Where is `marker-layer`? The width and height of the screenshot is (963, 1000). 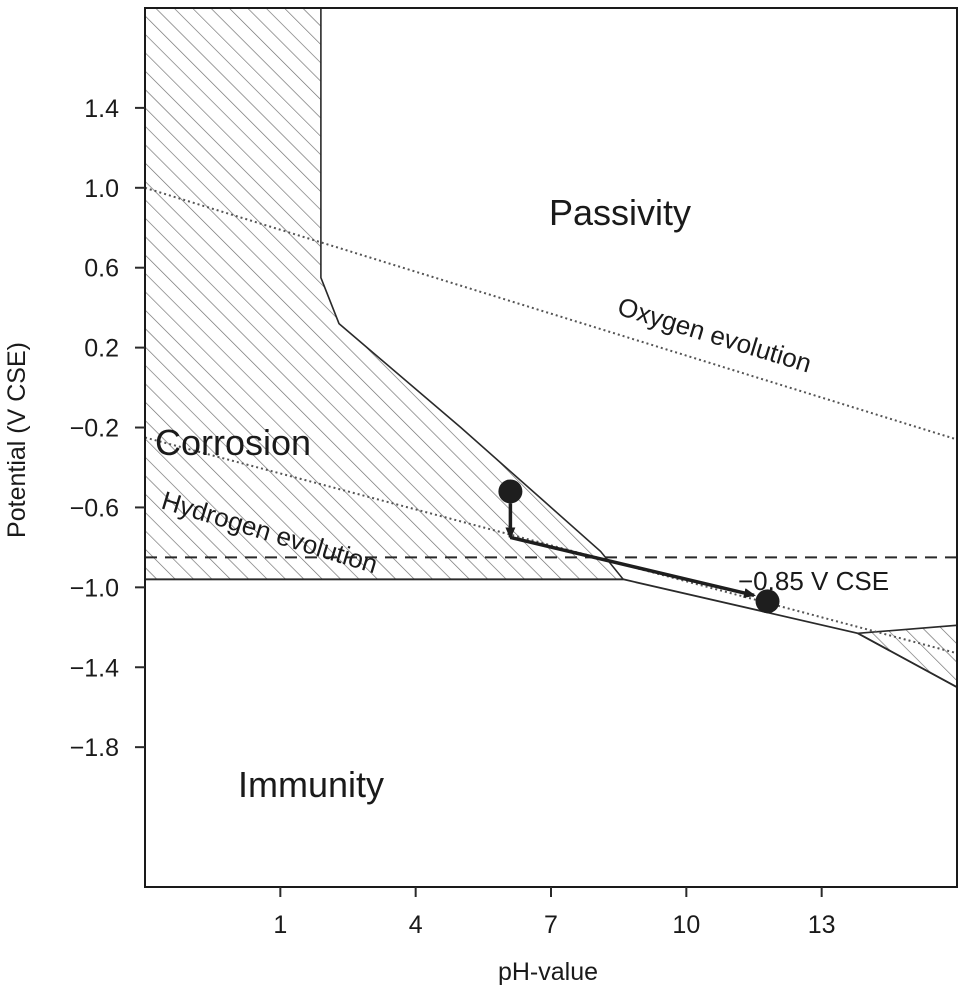 marker-layer is located at coordinates (639, 546).